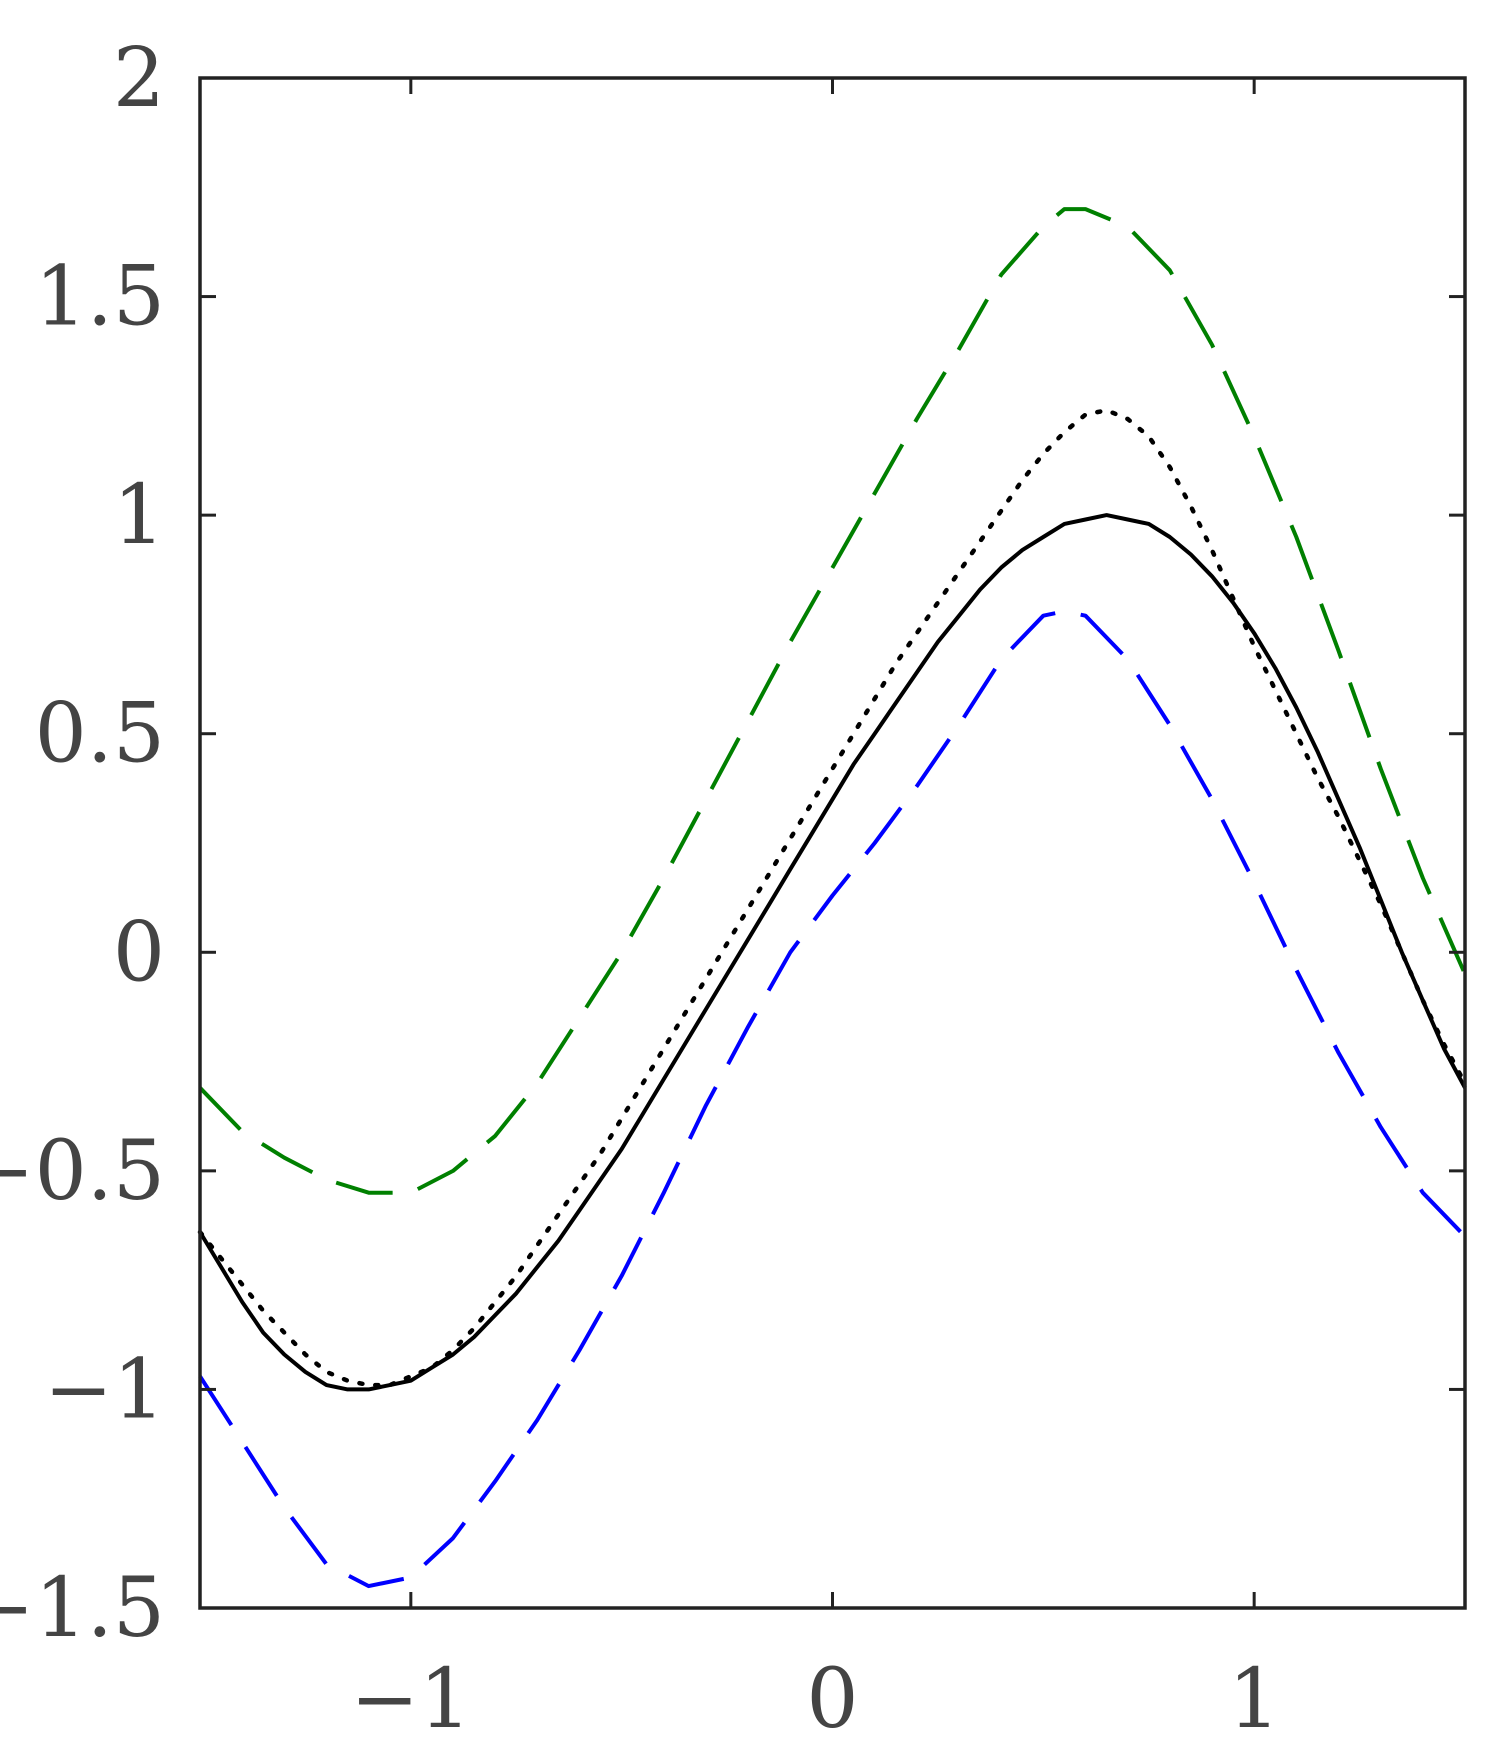 Image resolution: width=1497 pixels, height=1746 pixels. I want to click on y-tick-label: 2, so click(139, 78).